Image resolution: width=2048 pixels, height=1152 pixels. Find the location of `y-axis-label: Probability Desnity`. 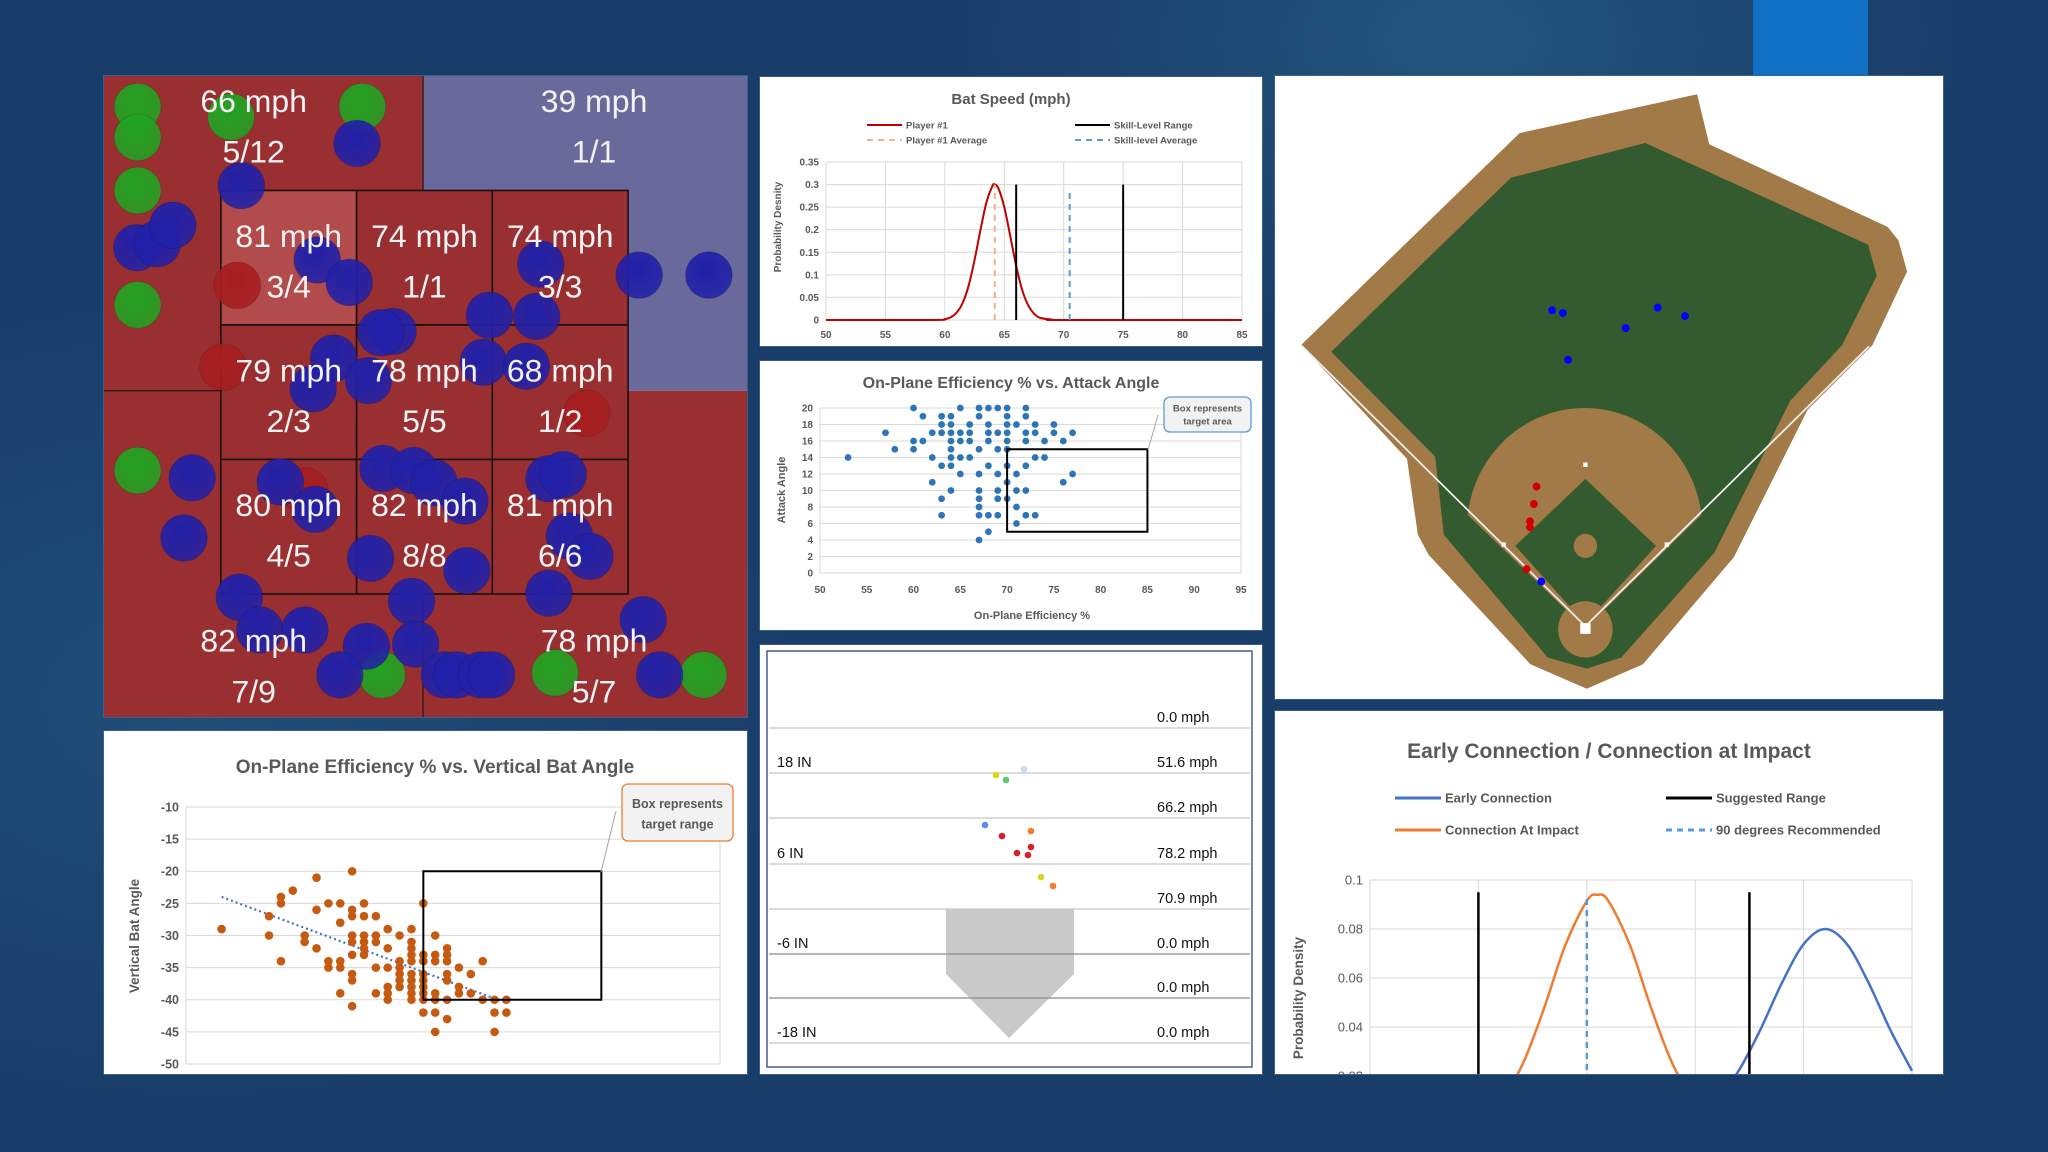

y-axis-label: Probability Desnity is located at coordinates (778, 226).